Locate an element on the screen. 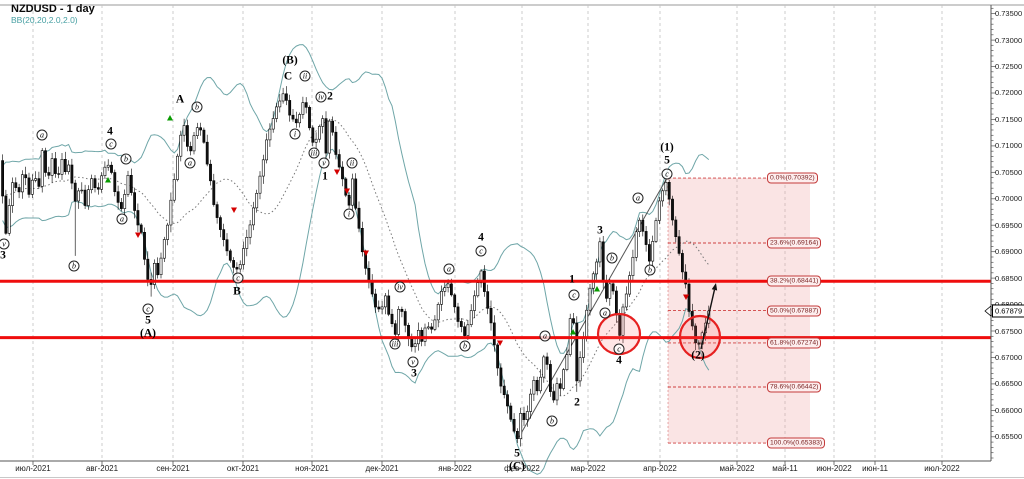 This screenshot has height=479, width=1024. current-price-notch is located at coordinates (988, 311).